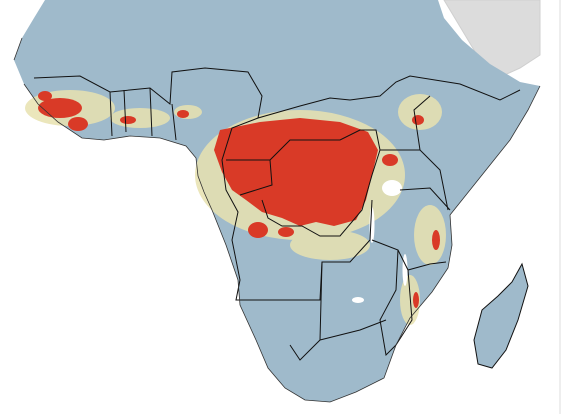 The image size is (578, 414). I want to click on arabian-peninsula, so click(492, 39).